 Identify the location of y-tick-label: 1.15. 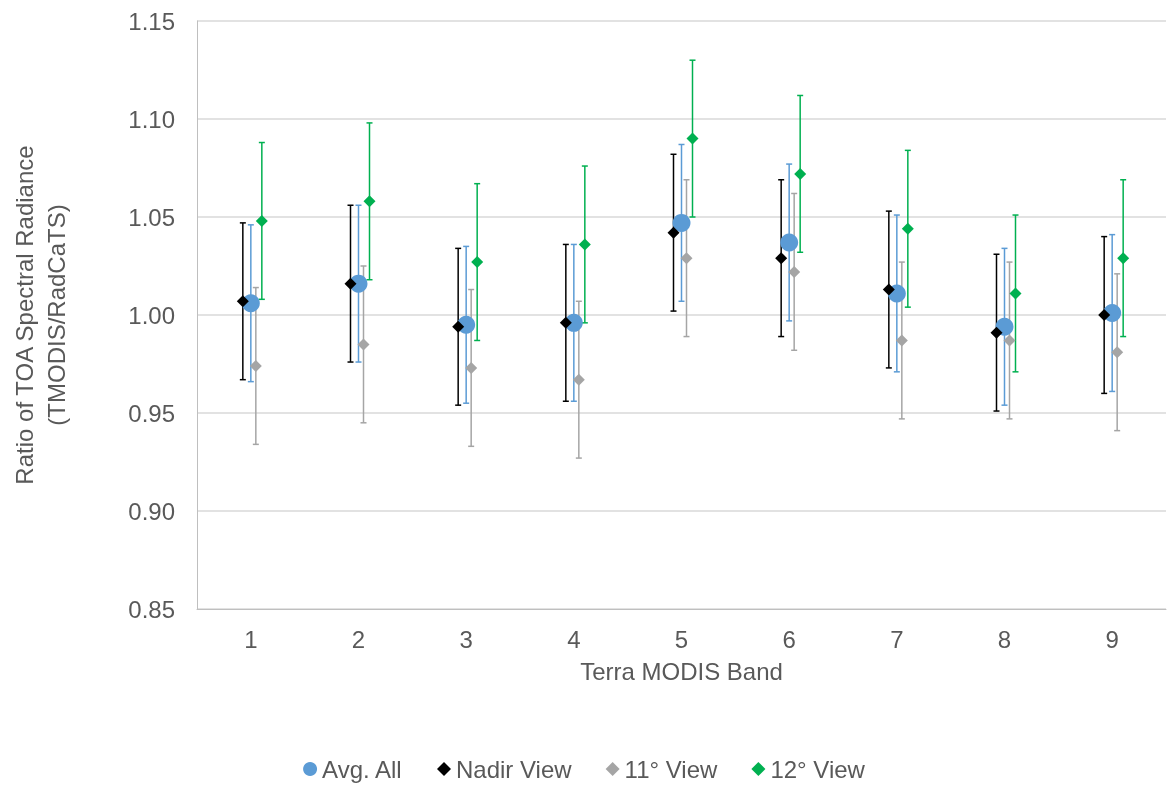
(151, 21).